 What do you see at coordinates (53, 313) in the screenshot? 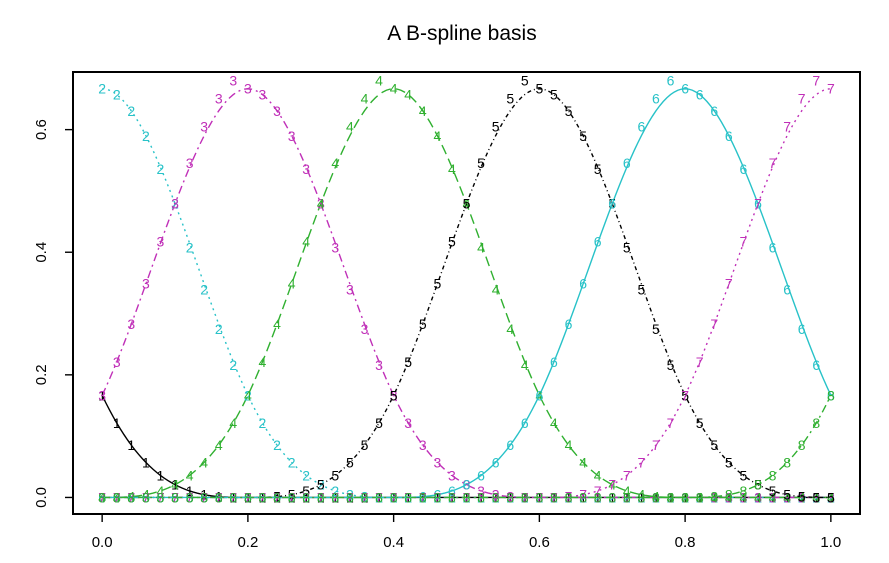
I see `y-axis: 0.0 0.2 0.4 0.6` at bounding box center [53, 313].